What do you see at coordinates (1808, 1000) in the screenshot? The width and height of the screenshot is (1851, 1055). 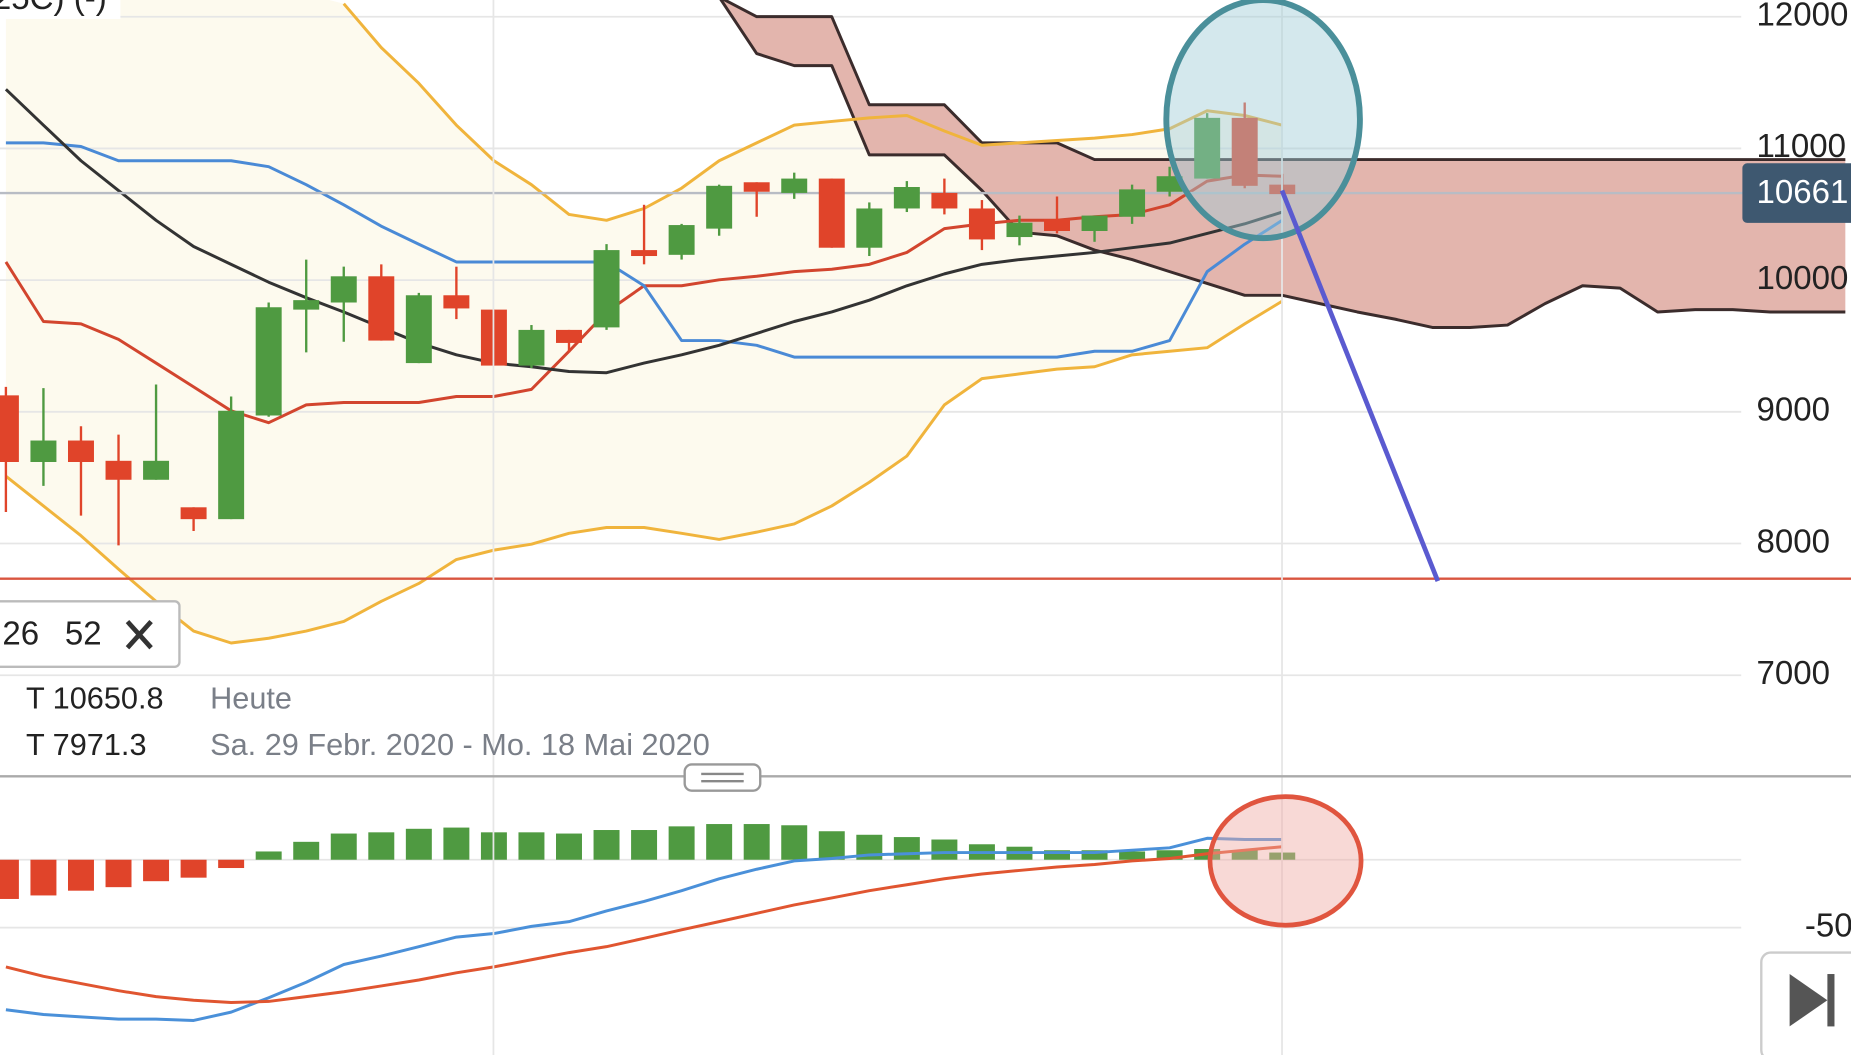 I see `play-icon` at bounding box center [1808, 1000].